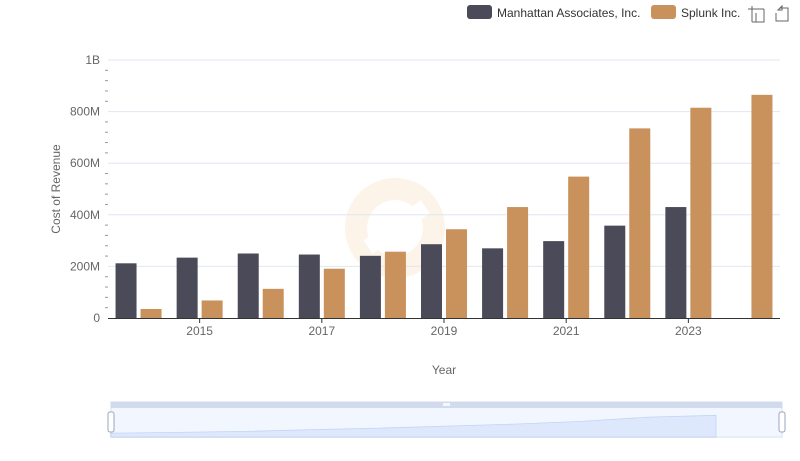  I want to click on bar-manhattan-2019, so click(431, 281).